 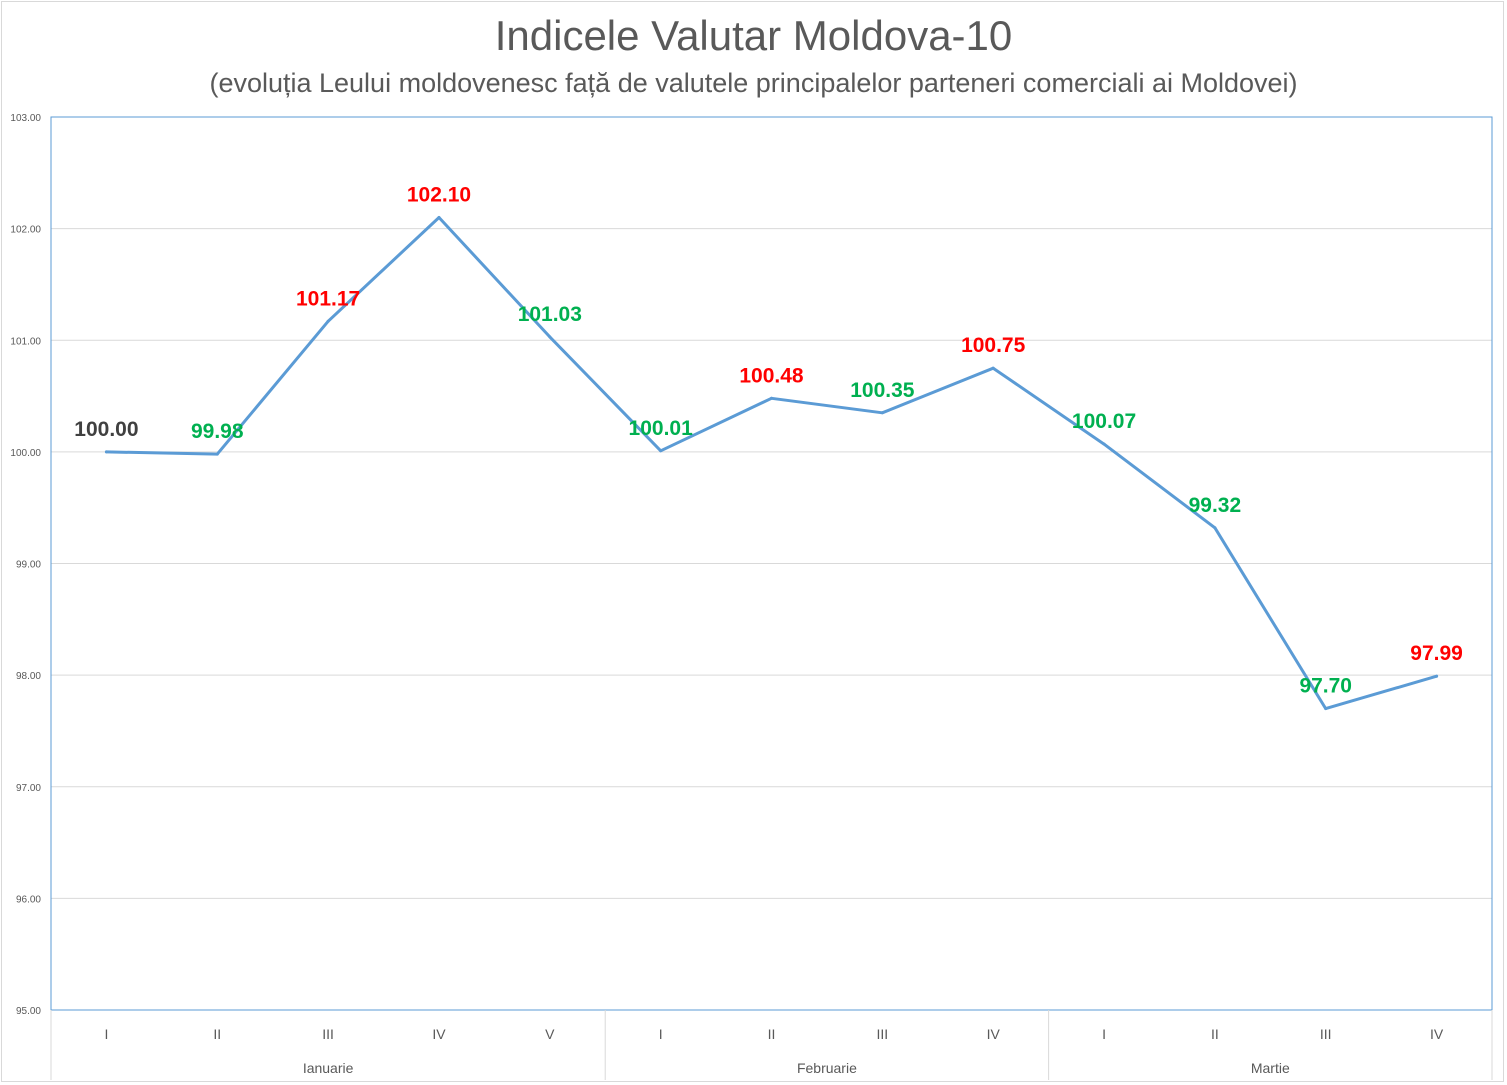 What do you see at coordinates (439, 194) in the screenshot?
I see `data-label: 102.10` at bounding box center [439, 194].